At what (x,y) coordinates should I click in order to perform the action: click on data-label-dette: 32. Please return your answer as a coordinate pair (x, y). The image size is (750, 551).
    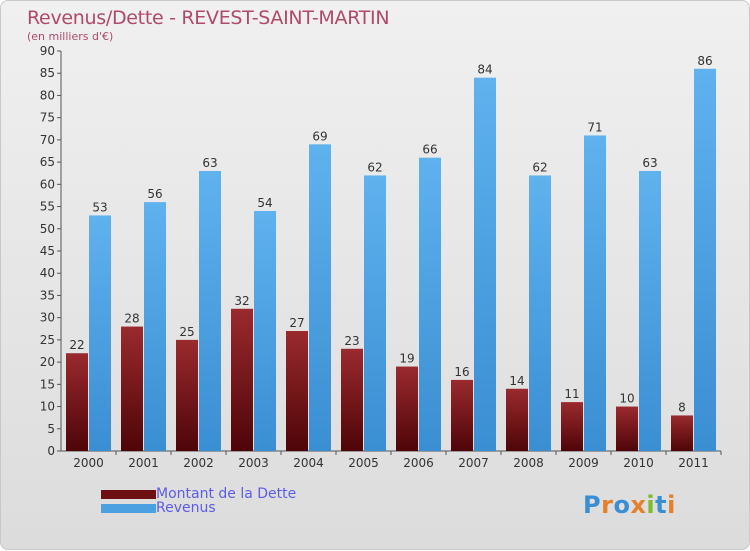
    Looking at the image, I should click on (241, 301).